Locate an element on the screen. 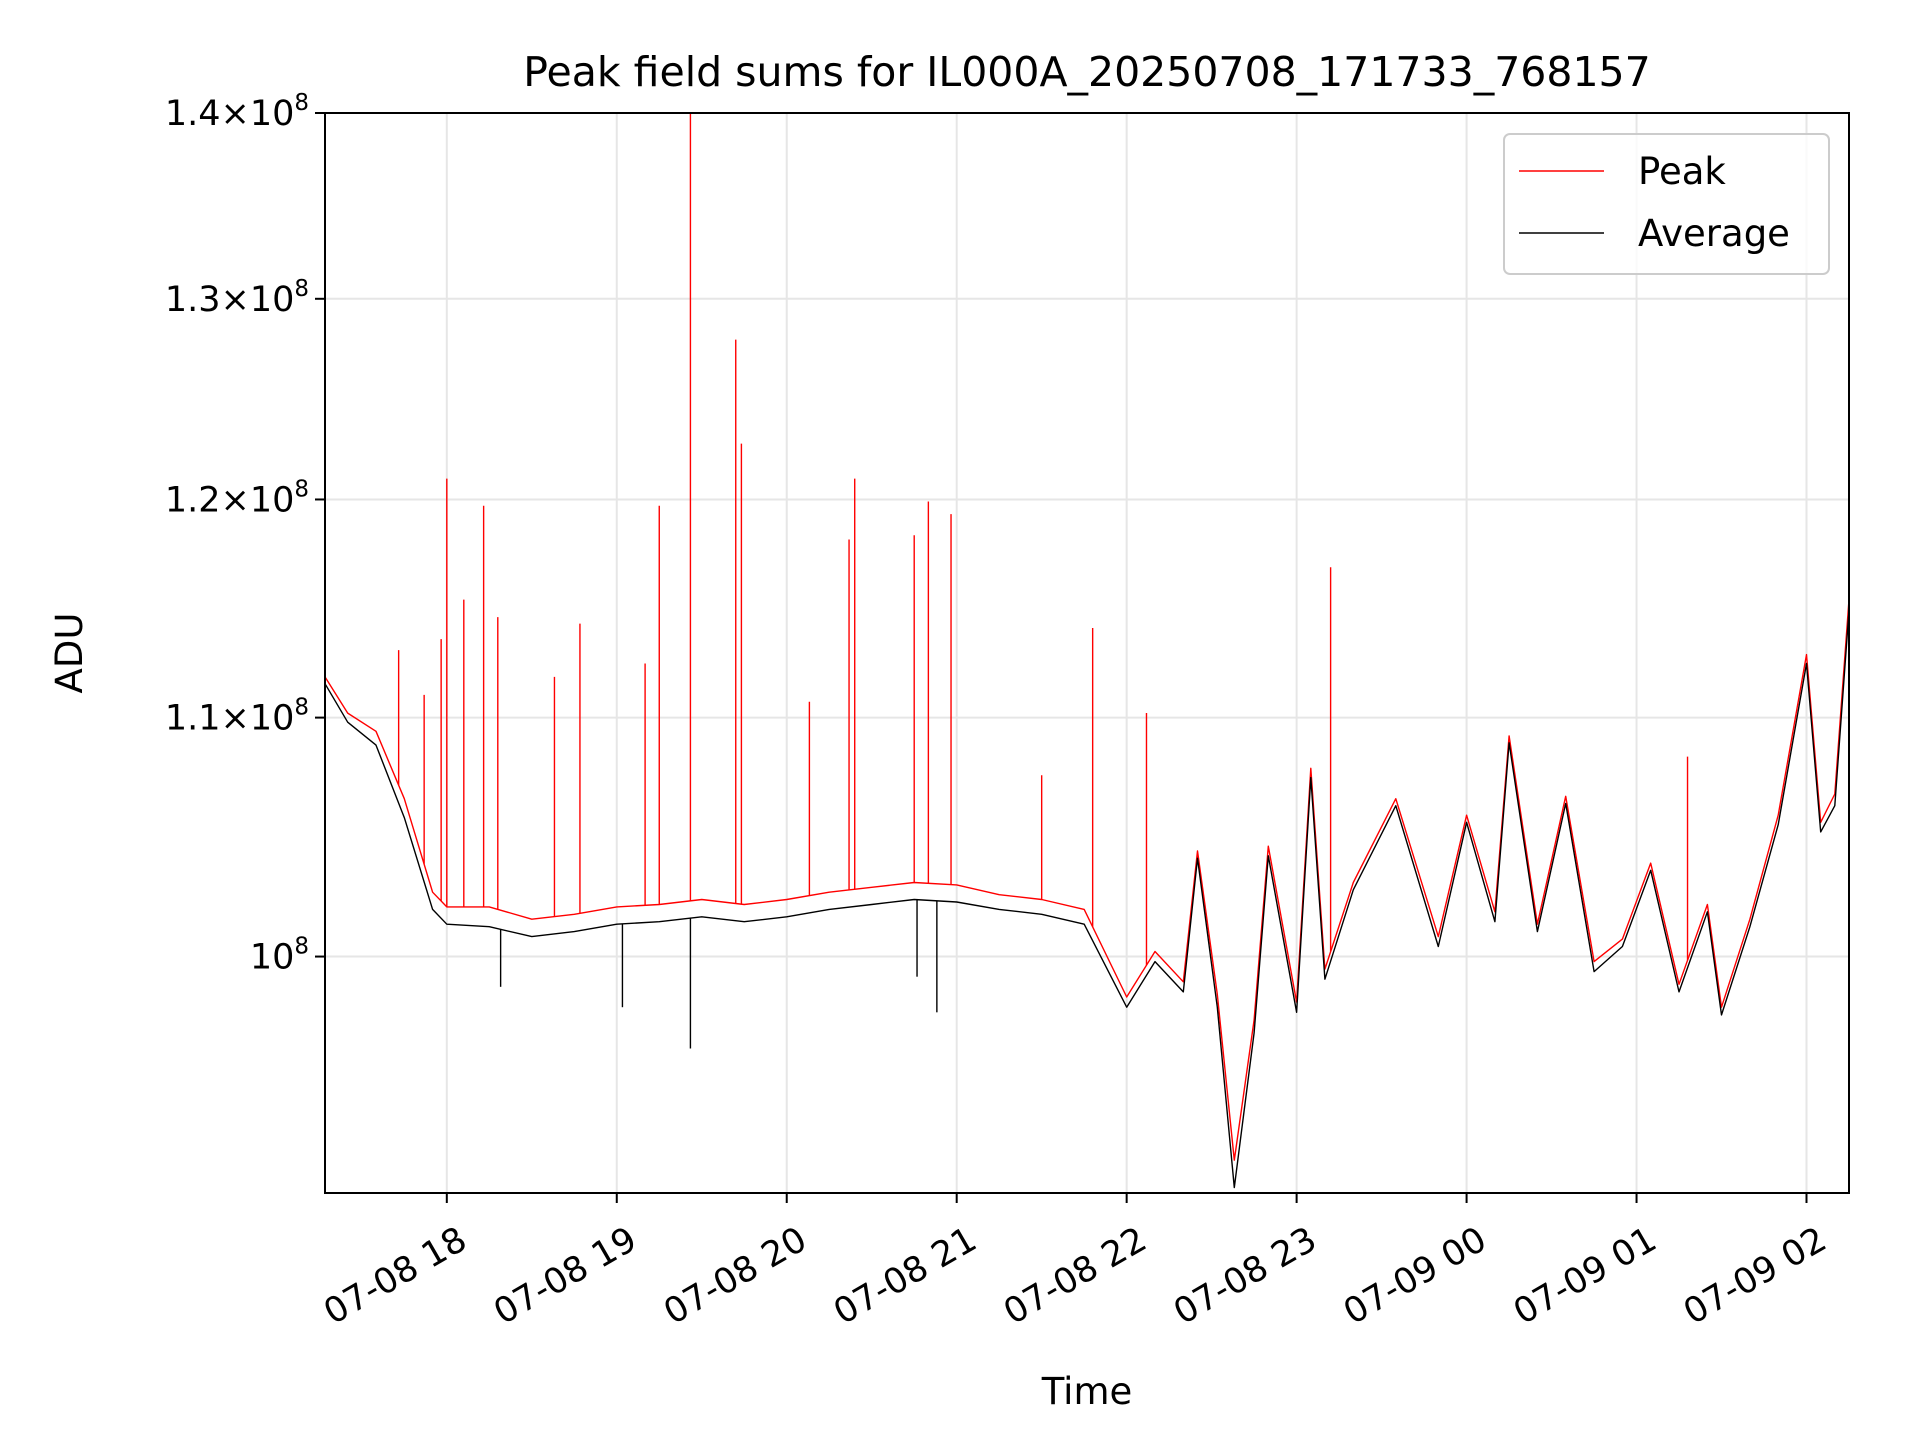 Image resolution: width=1920 pixels, height=1440 pixels. x-tick-label: 07-08 18 is located at coordinates (395, 1276).